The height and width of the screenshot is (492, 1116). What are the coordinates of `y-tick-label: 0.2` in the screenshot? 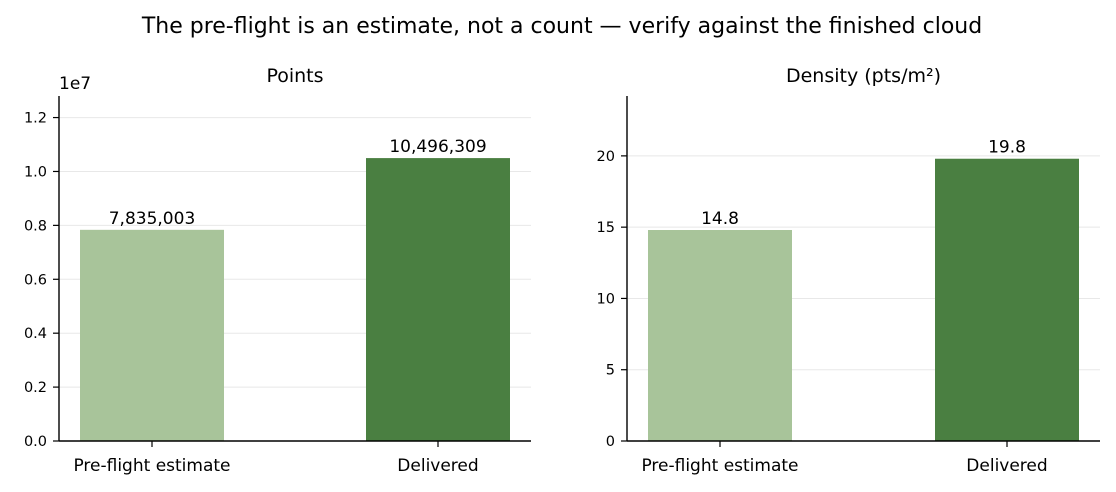 It's located at (35, 388).